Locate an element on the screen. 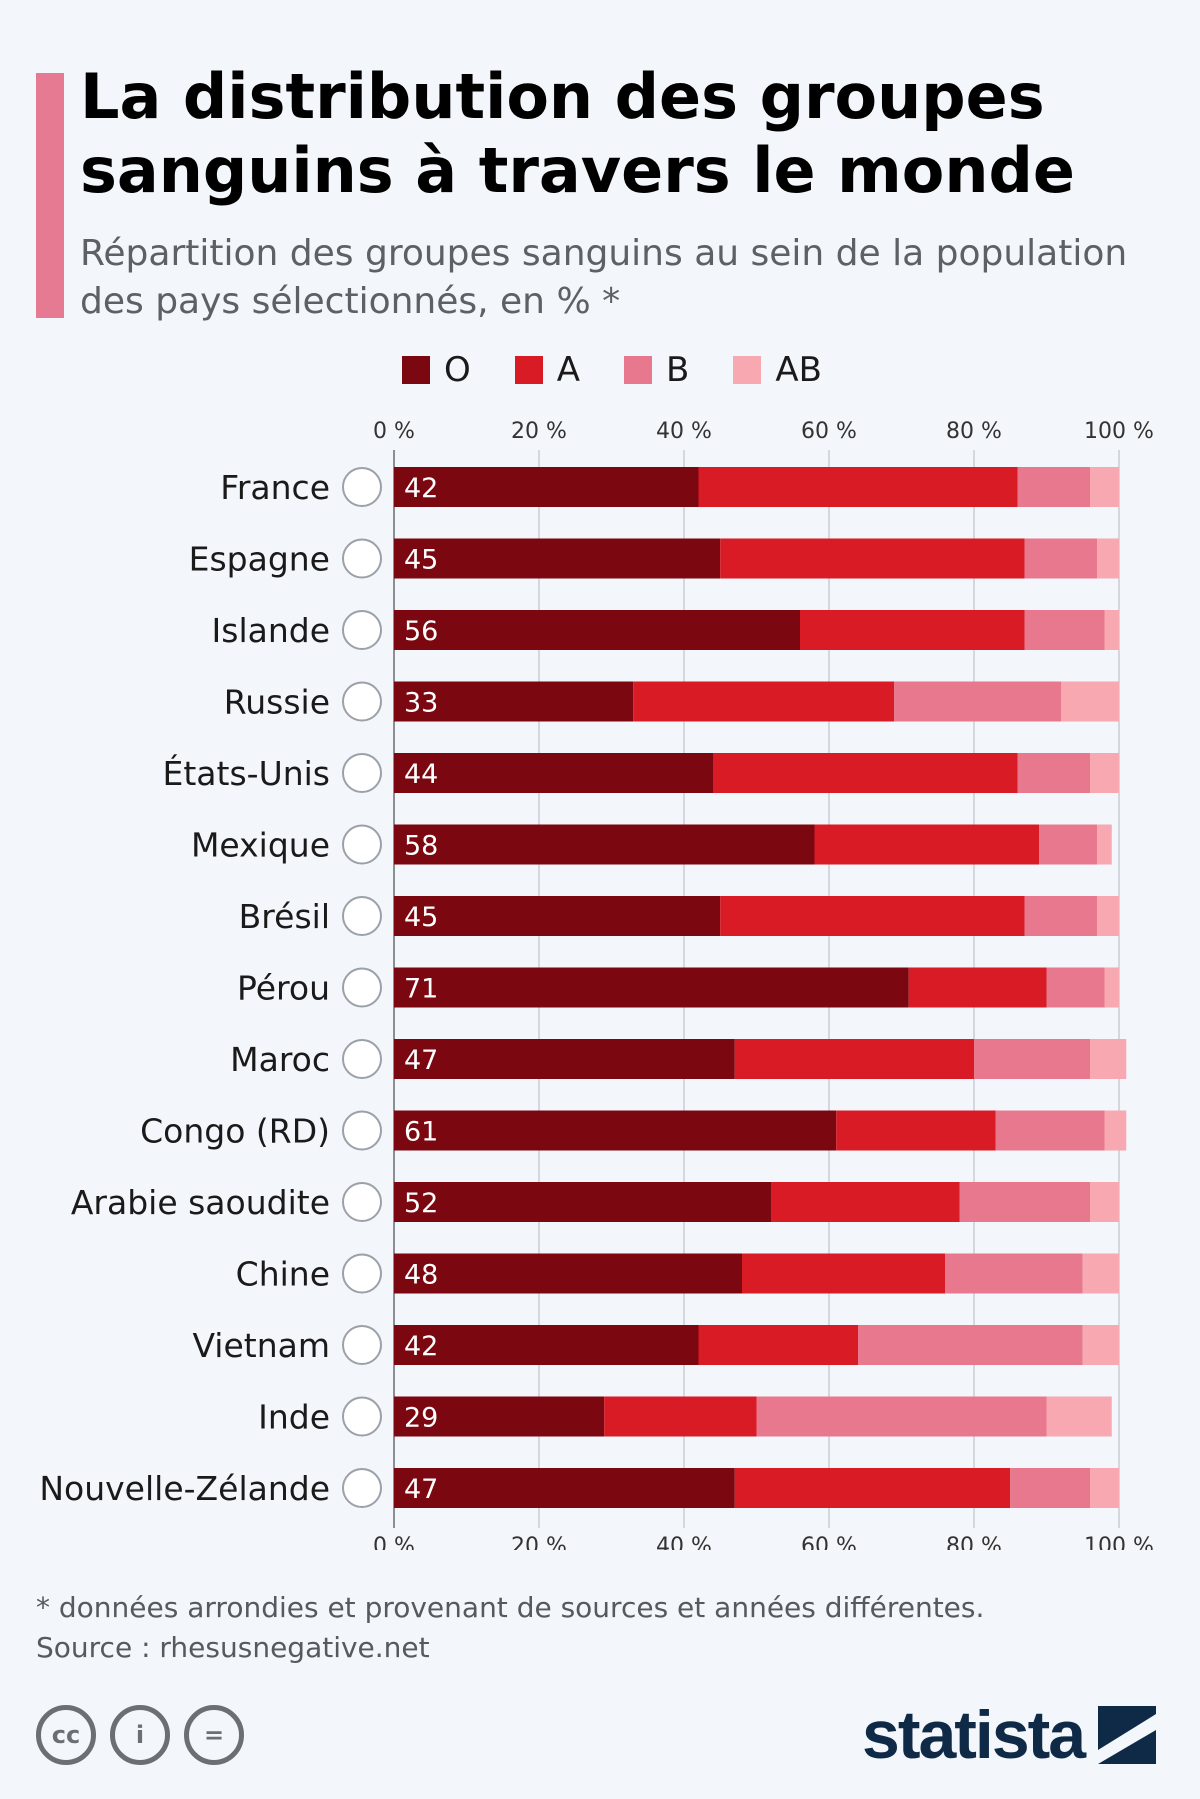 This screenshot has height=1799, width=1200. no-derivatives-icon: = is located at coordinates (214, 1735).